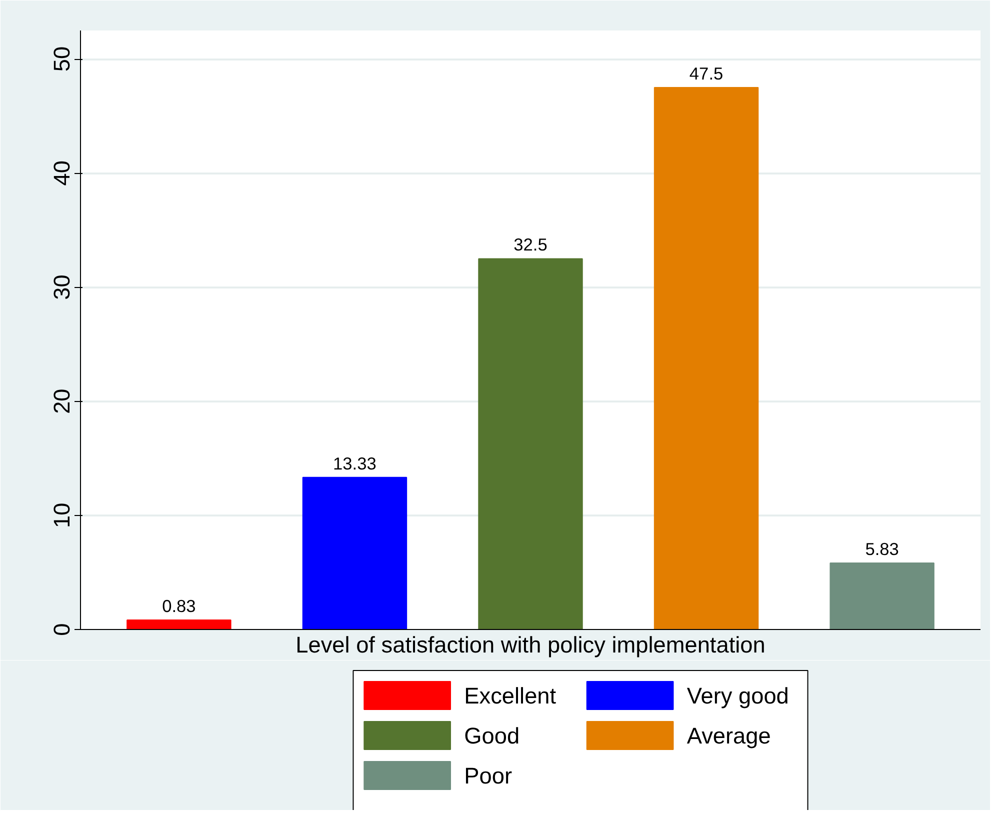 The width and height of the screenshot is (1000, 814). I want to click on y-tick-label: 40, so click(61, 173).